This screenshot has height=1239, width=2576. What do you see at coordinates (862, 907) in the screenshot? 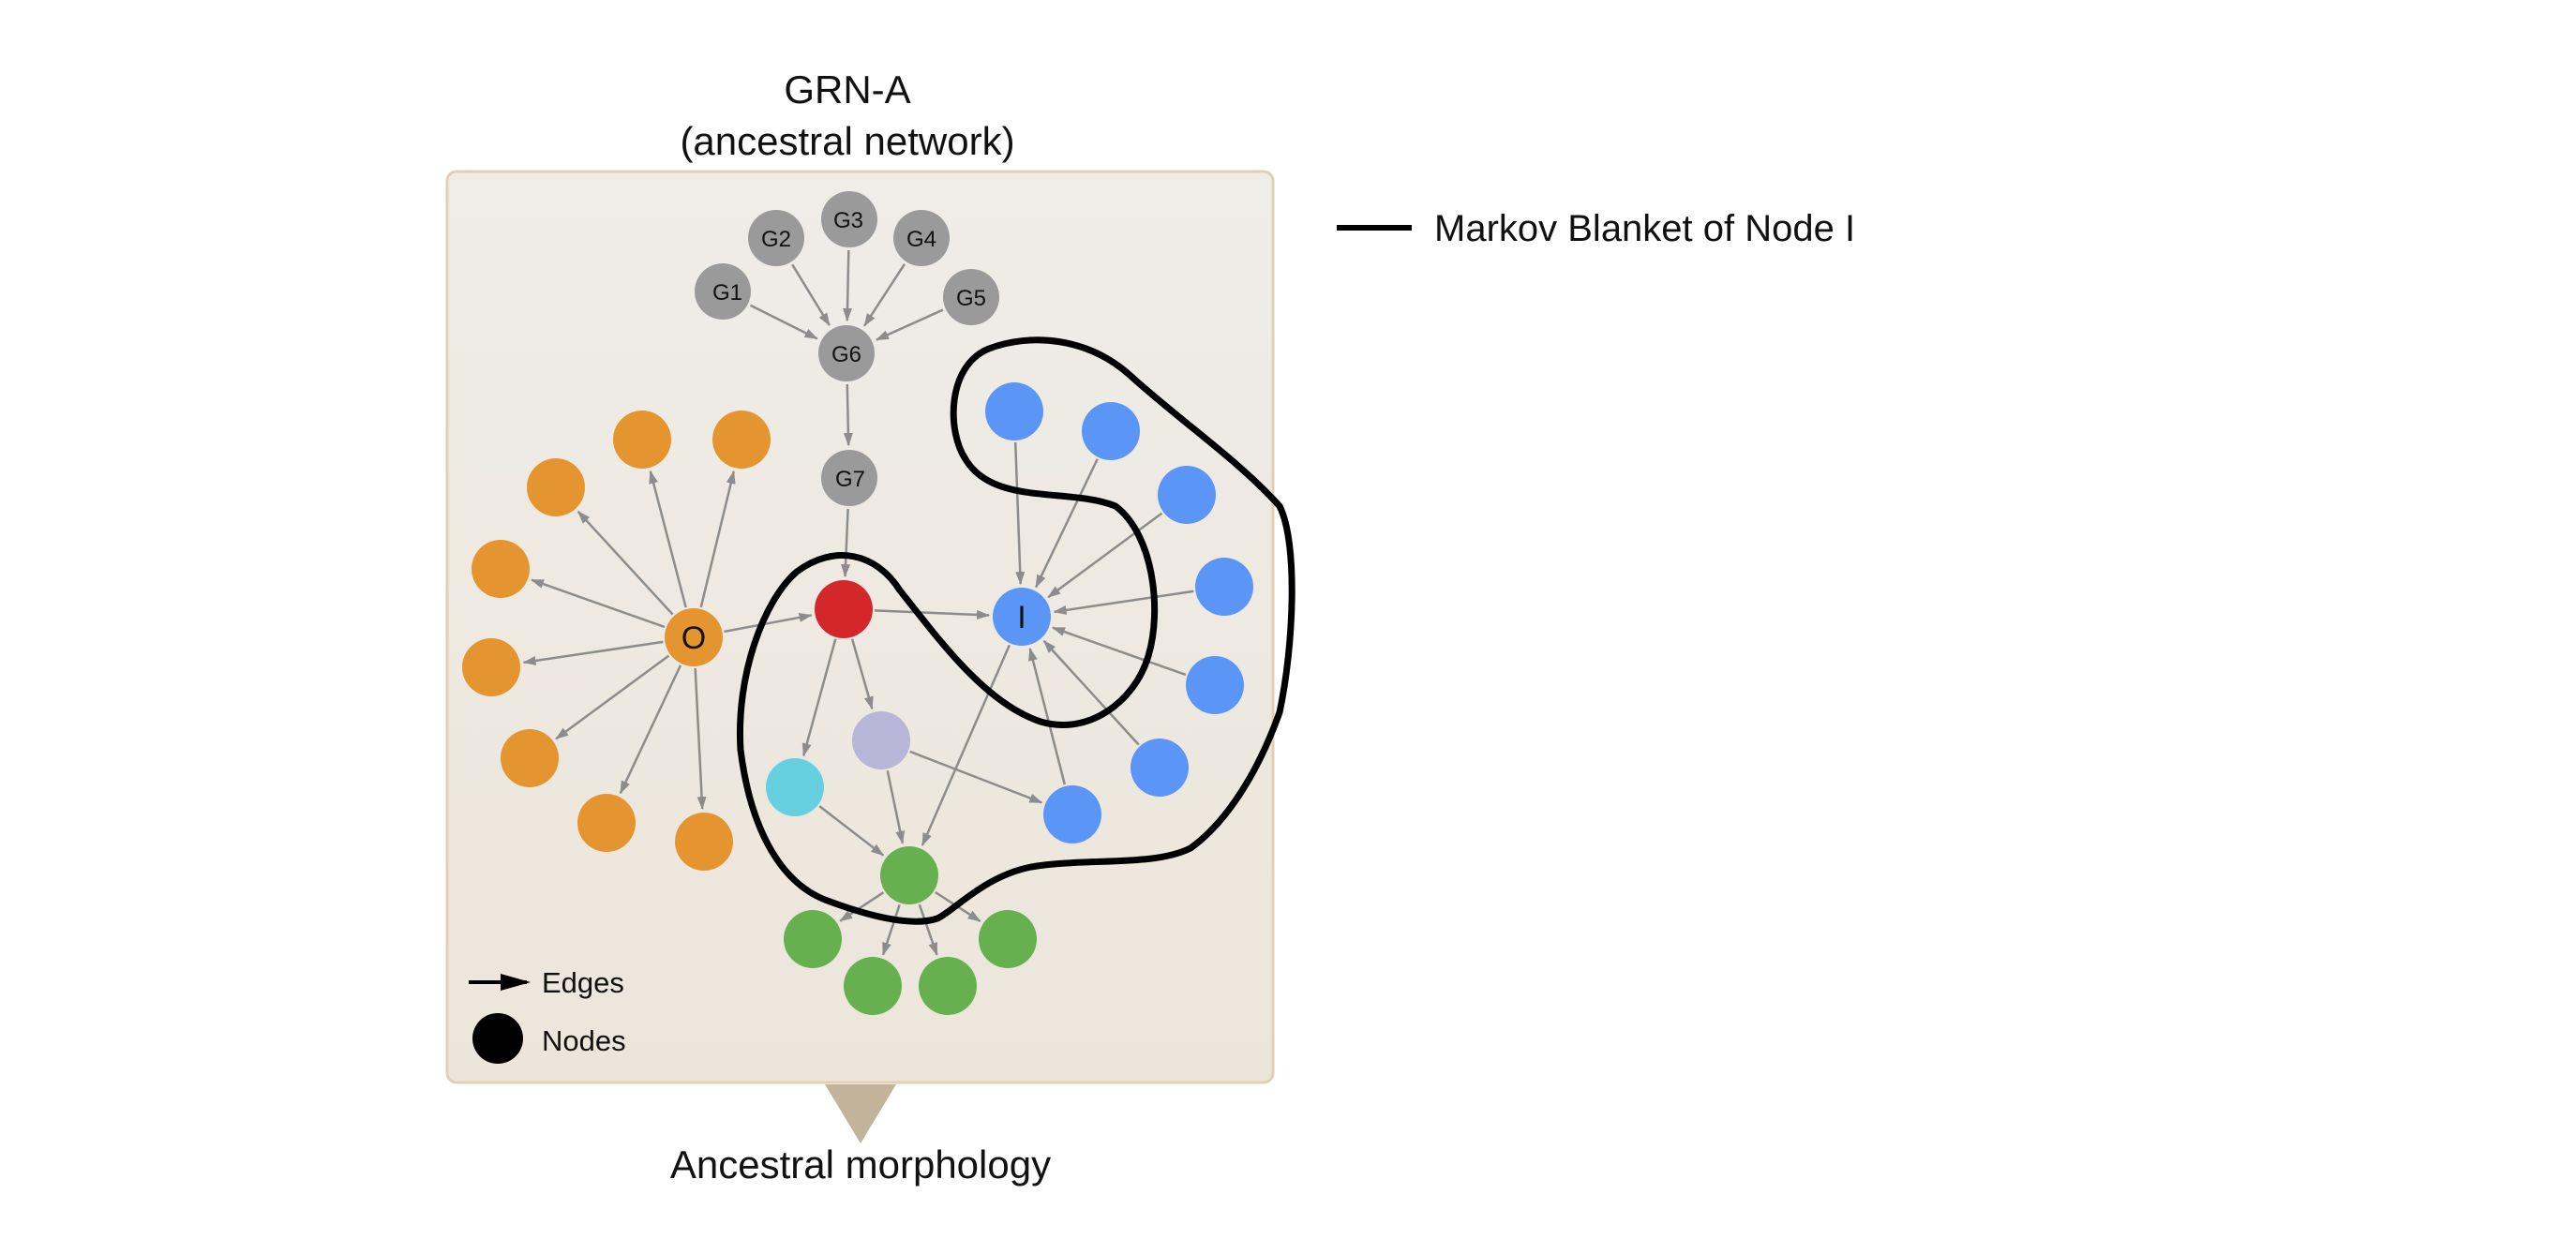
I see `edge-gr-g1` at bounding box center [862, 907].